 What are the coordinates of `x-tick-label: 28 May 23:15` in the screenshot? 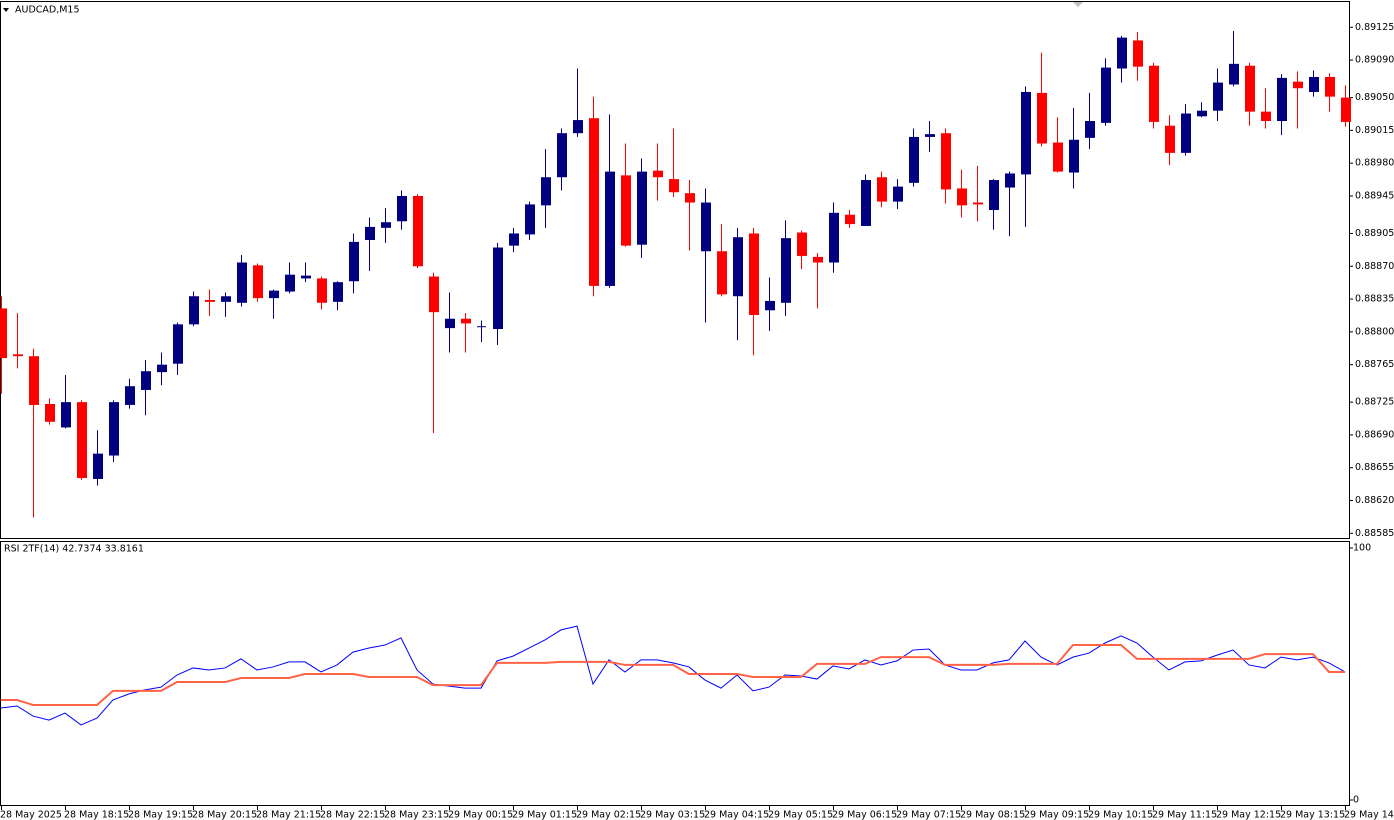 It's located at (416, 815).